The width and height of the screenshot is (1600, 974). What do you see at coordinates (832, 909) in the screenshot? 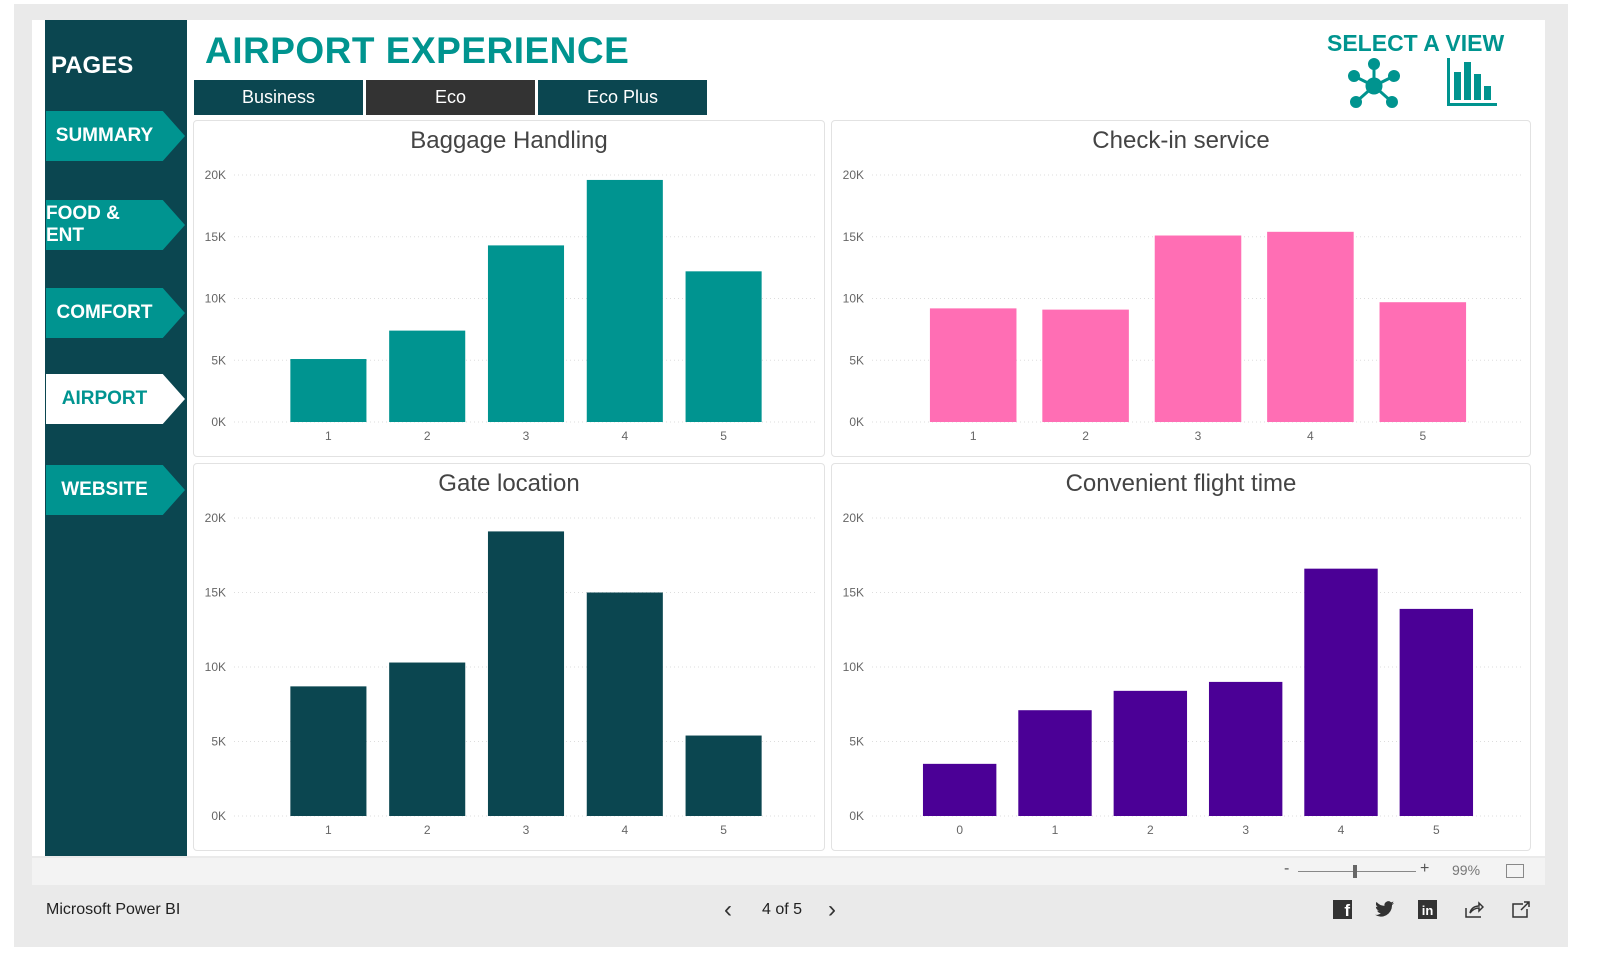
I see `next-page-icon: ›` at bounding box center [832, 909].